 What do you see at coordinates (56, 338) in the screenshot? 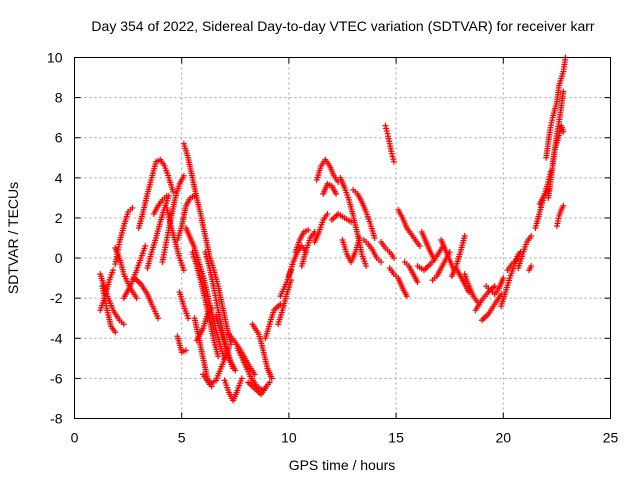
I see `y-tick-label: -4` at bounding box center [56, 338].